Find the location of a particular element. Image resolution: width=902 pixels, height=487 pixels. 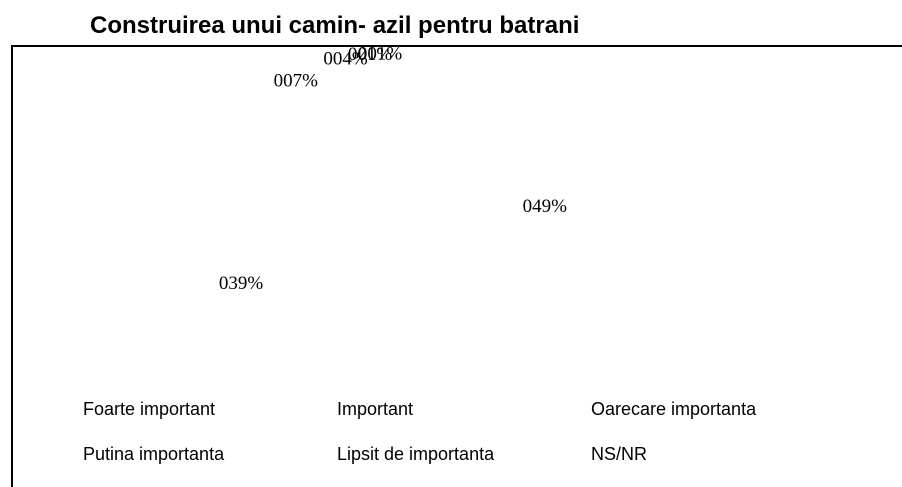

data-label: 049% is located at coordinates (545, 206).